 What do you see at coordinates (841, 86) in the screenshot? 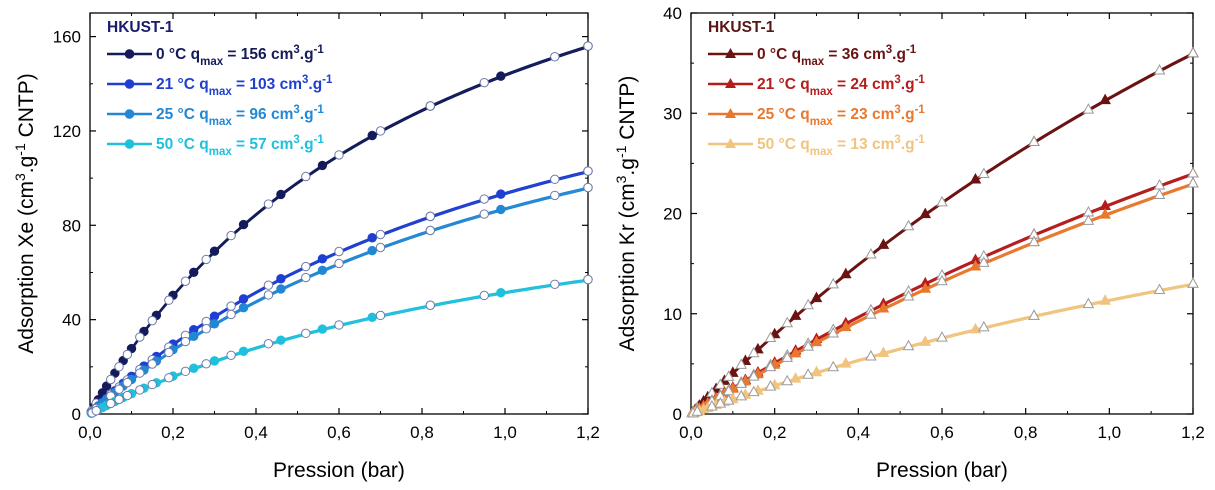
I see `legend-label-2: 21 °C qmax = 24 cm3.g-1` at bounding box center [841, 86].